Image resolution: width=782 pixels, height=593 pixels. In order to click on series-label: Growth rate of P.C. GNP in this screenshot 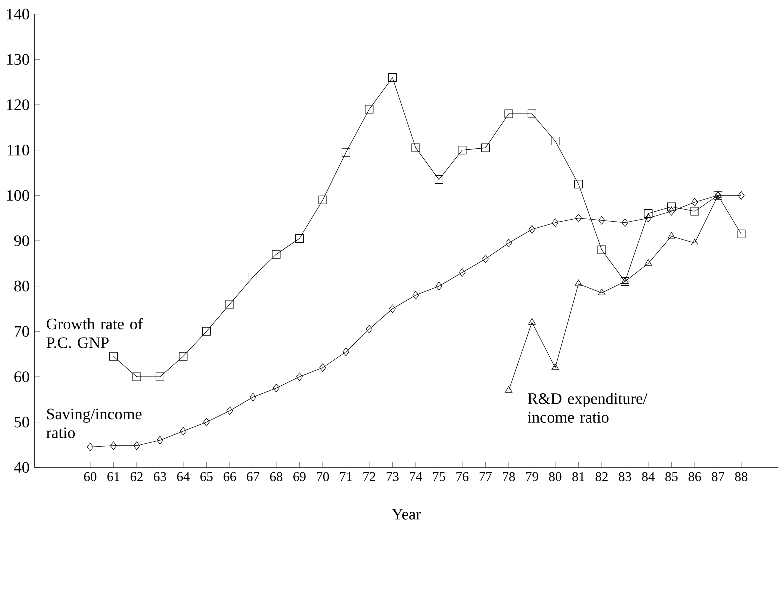, I will do `click(95, 333)`.